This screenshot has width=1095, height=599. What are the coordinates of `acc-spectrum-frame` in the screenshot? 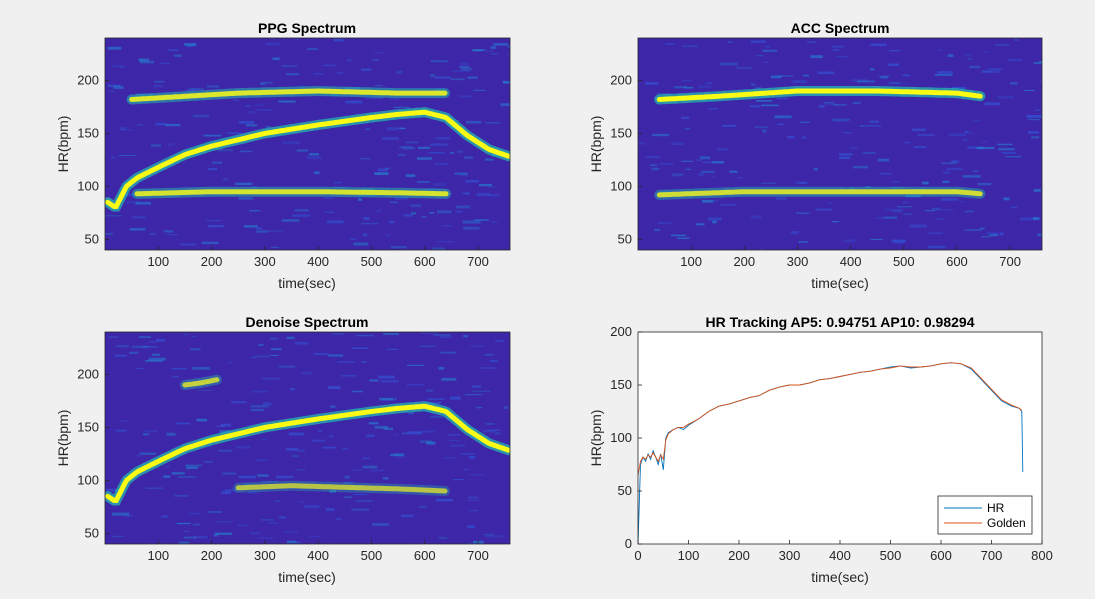 It's located at (840, 144).